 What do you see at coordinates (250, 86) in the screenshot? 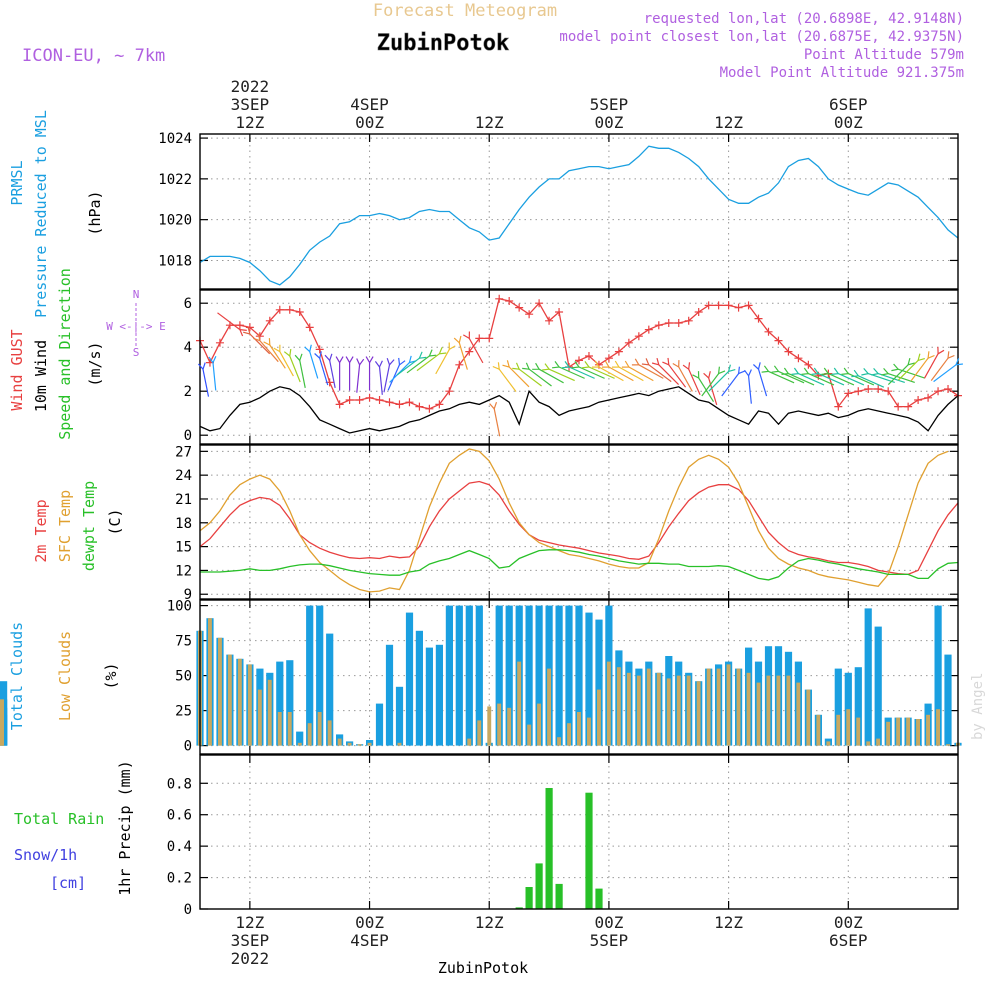
I see `time-label: 2022` at bounding box center [250, 86].